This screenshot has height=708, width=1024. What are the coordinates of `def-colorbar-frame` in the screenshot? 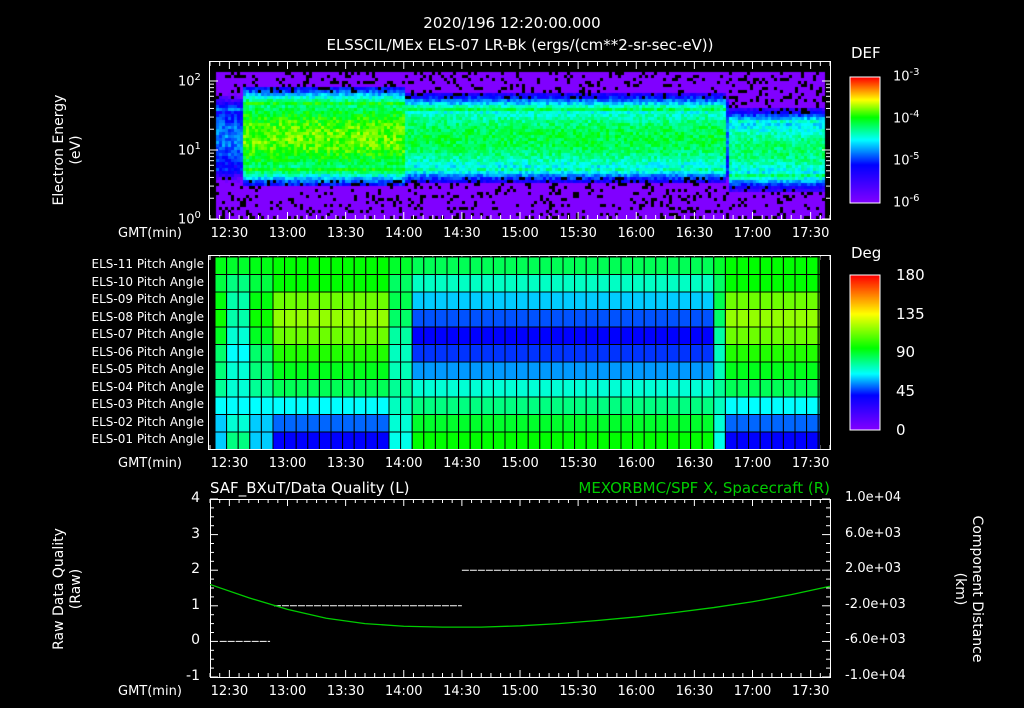 It's located at (865, 140).